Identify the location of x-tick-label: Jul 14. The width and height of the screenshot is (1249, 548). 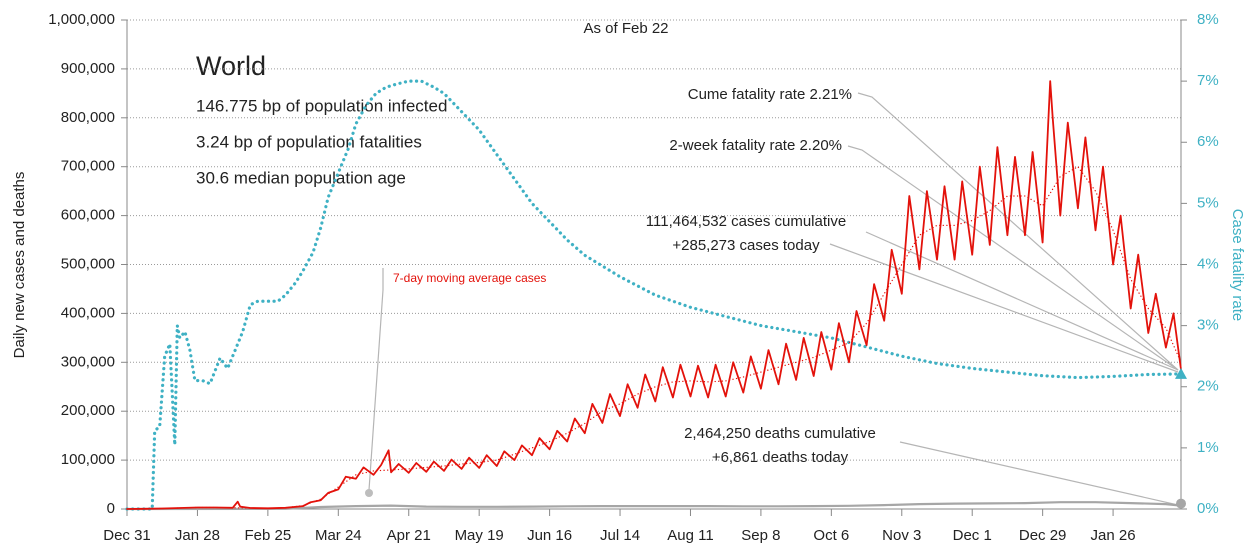
(620, 535).